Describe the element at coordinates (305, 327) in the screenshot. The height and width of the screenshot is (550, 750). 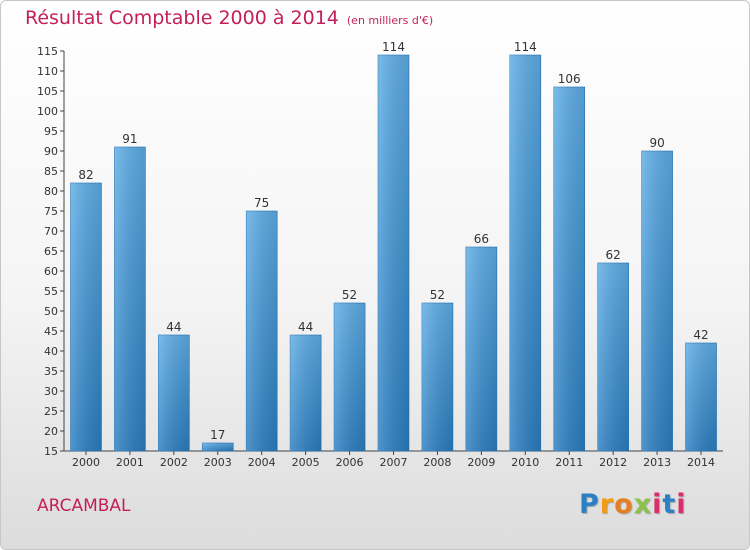
I see `data-label-2005: 44` at that location.